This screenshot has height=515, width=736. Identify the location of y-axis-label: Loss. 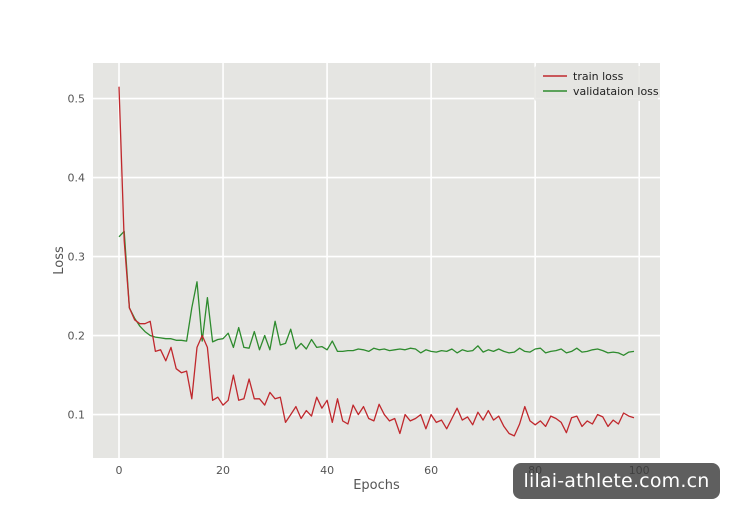
(59, 260).